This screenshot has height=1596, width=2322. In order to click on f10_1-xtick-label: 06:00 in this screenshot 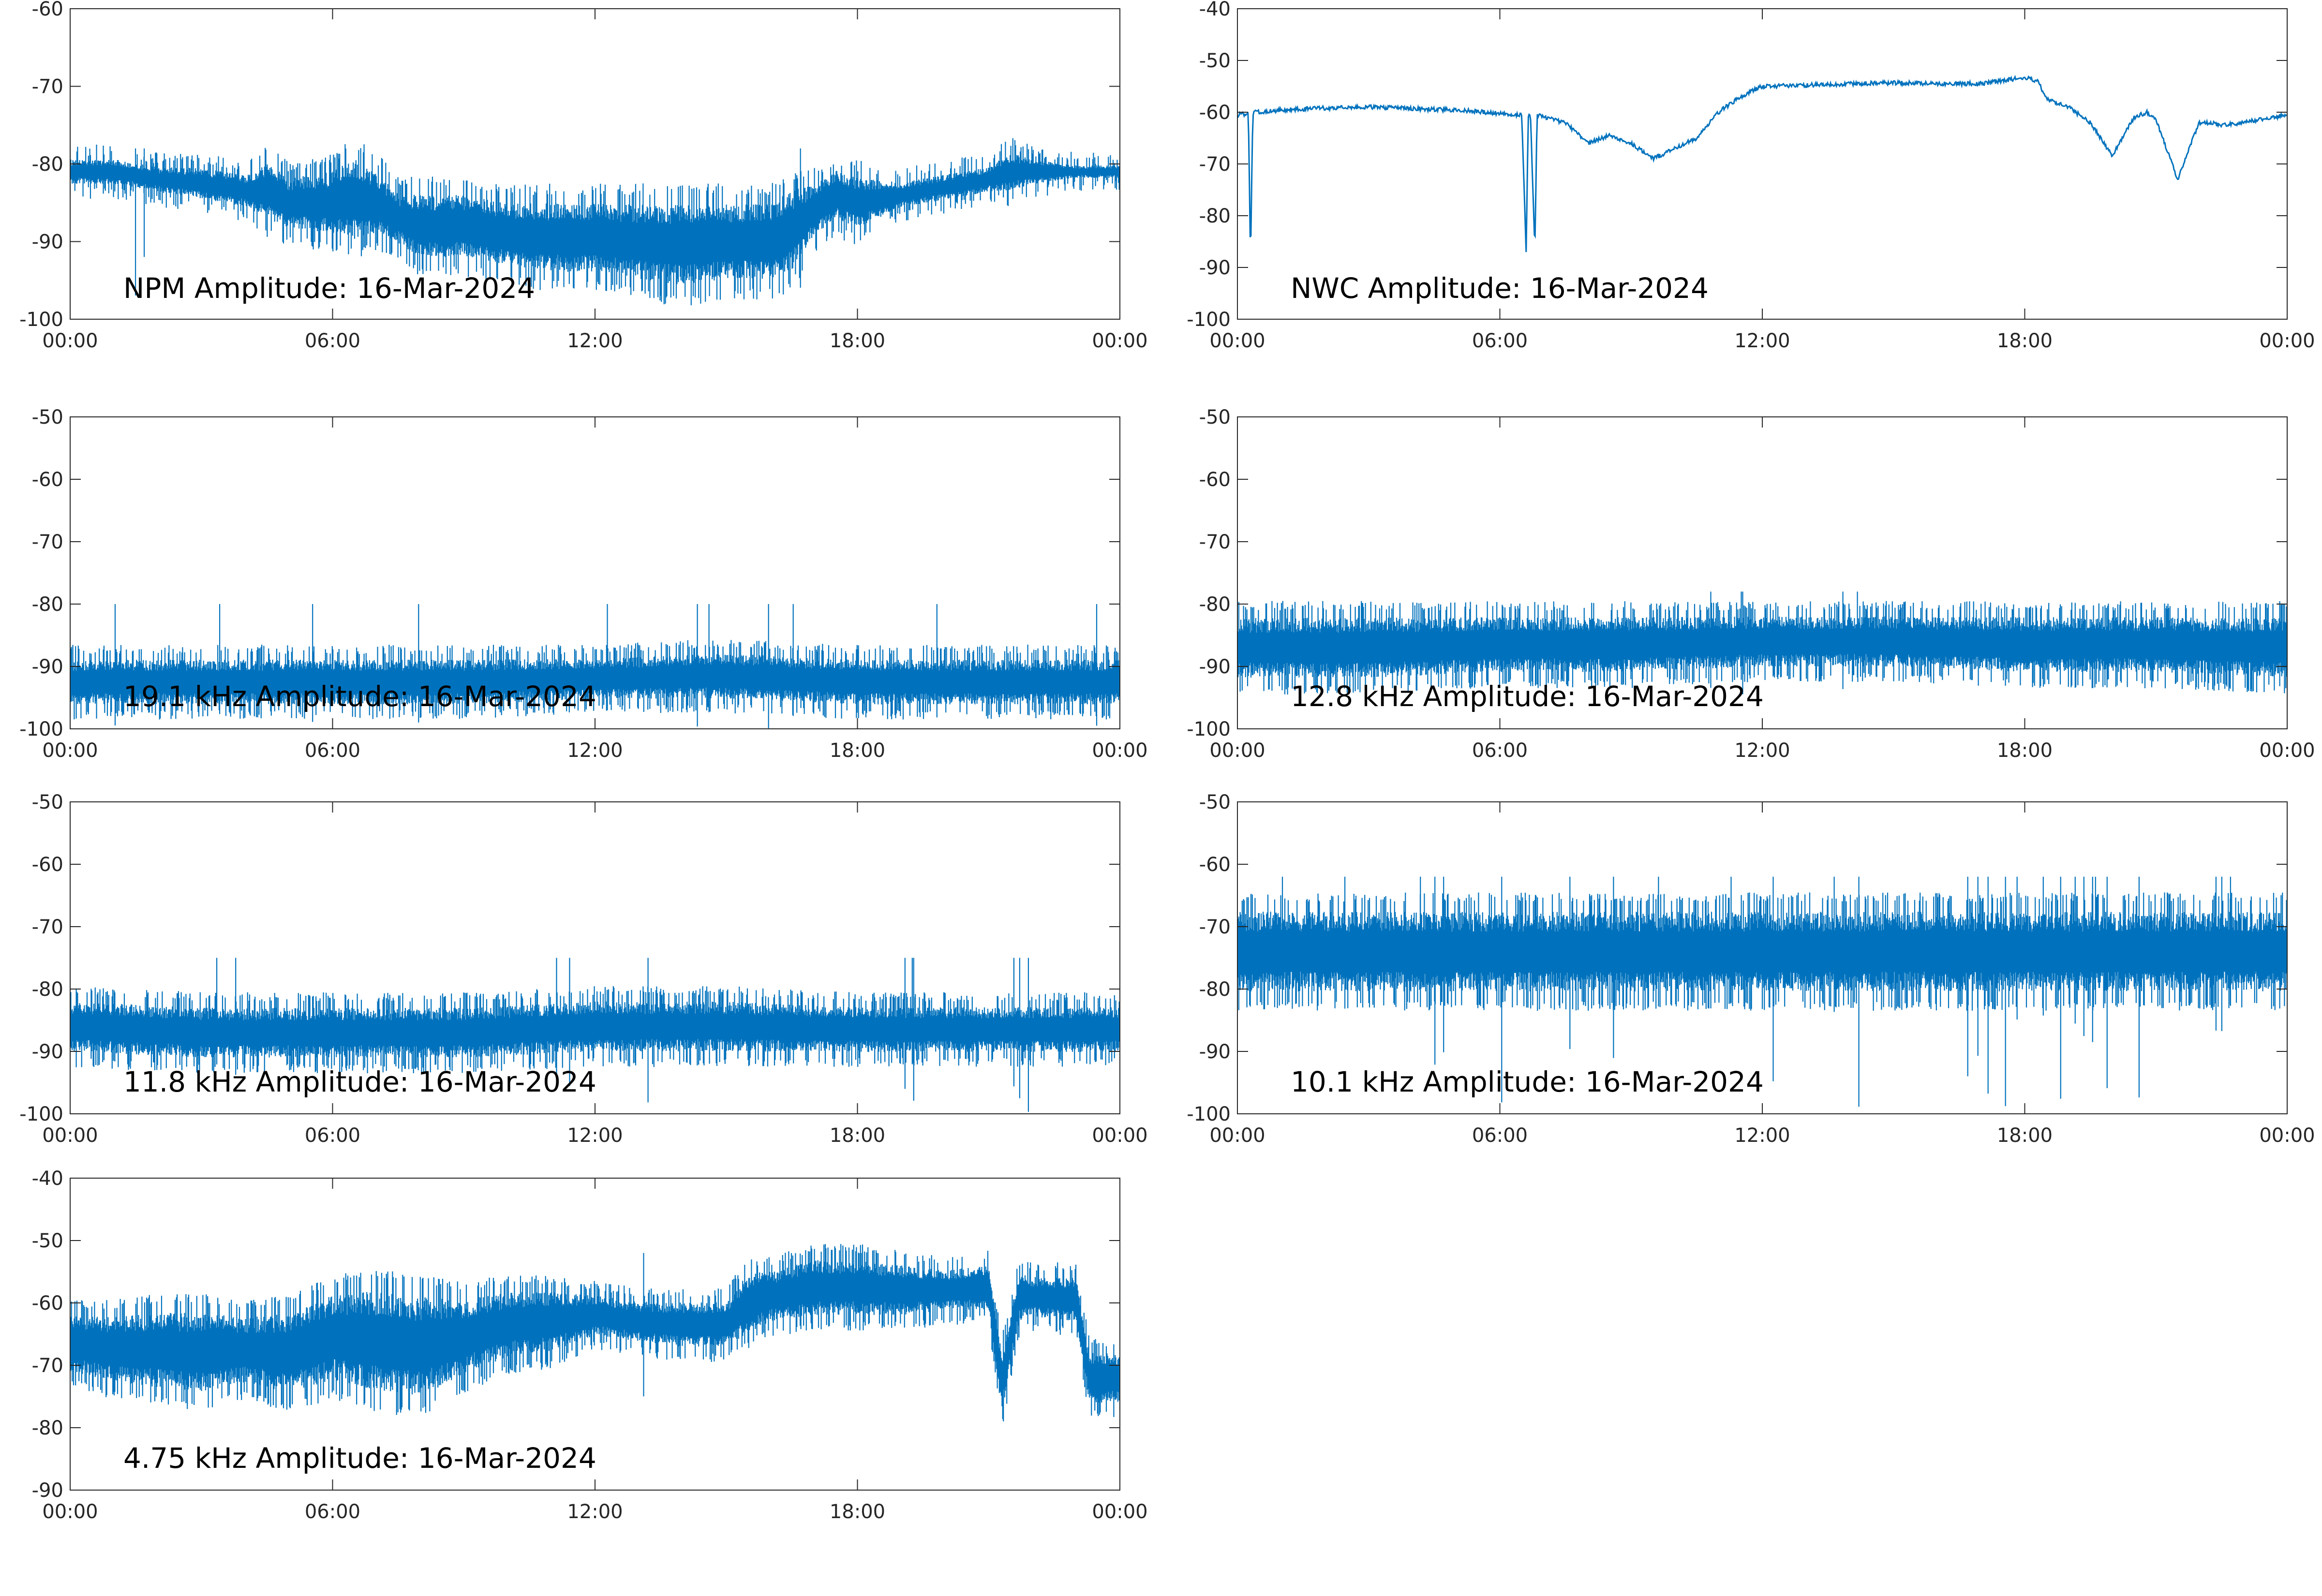, I will do `click(1500, 1135)`.